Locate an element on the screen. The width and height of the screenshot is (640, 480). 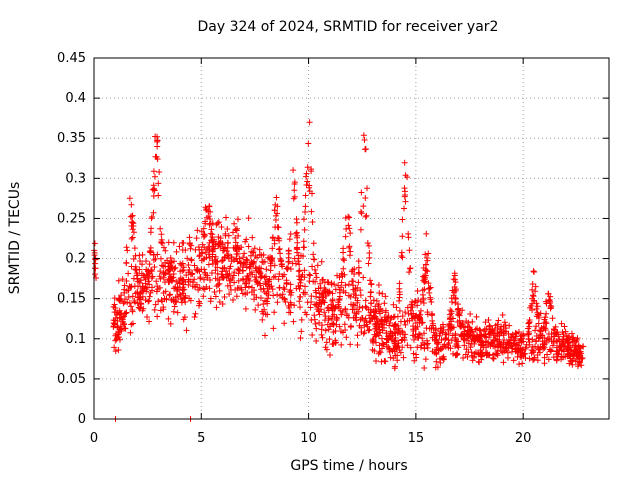
x-tick-label: 15 is located at coordinates (416, 438).